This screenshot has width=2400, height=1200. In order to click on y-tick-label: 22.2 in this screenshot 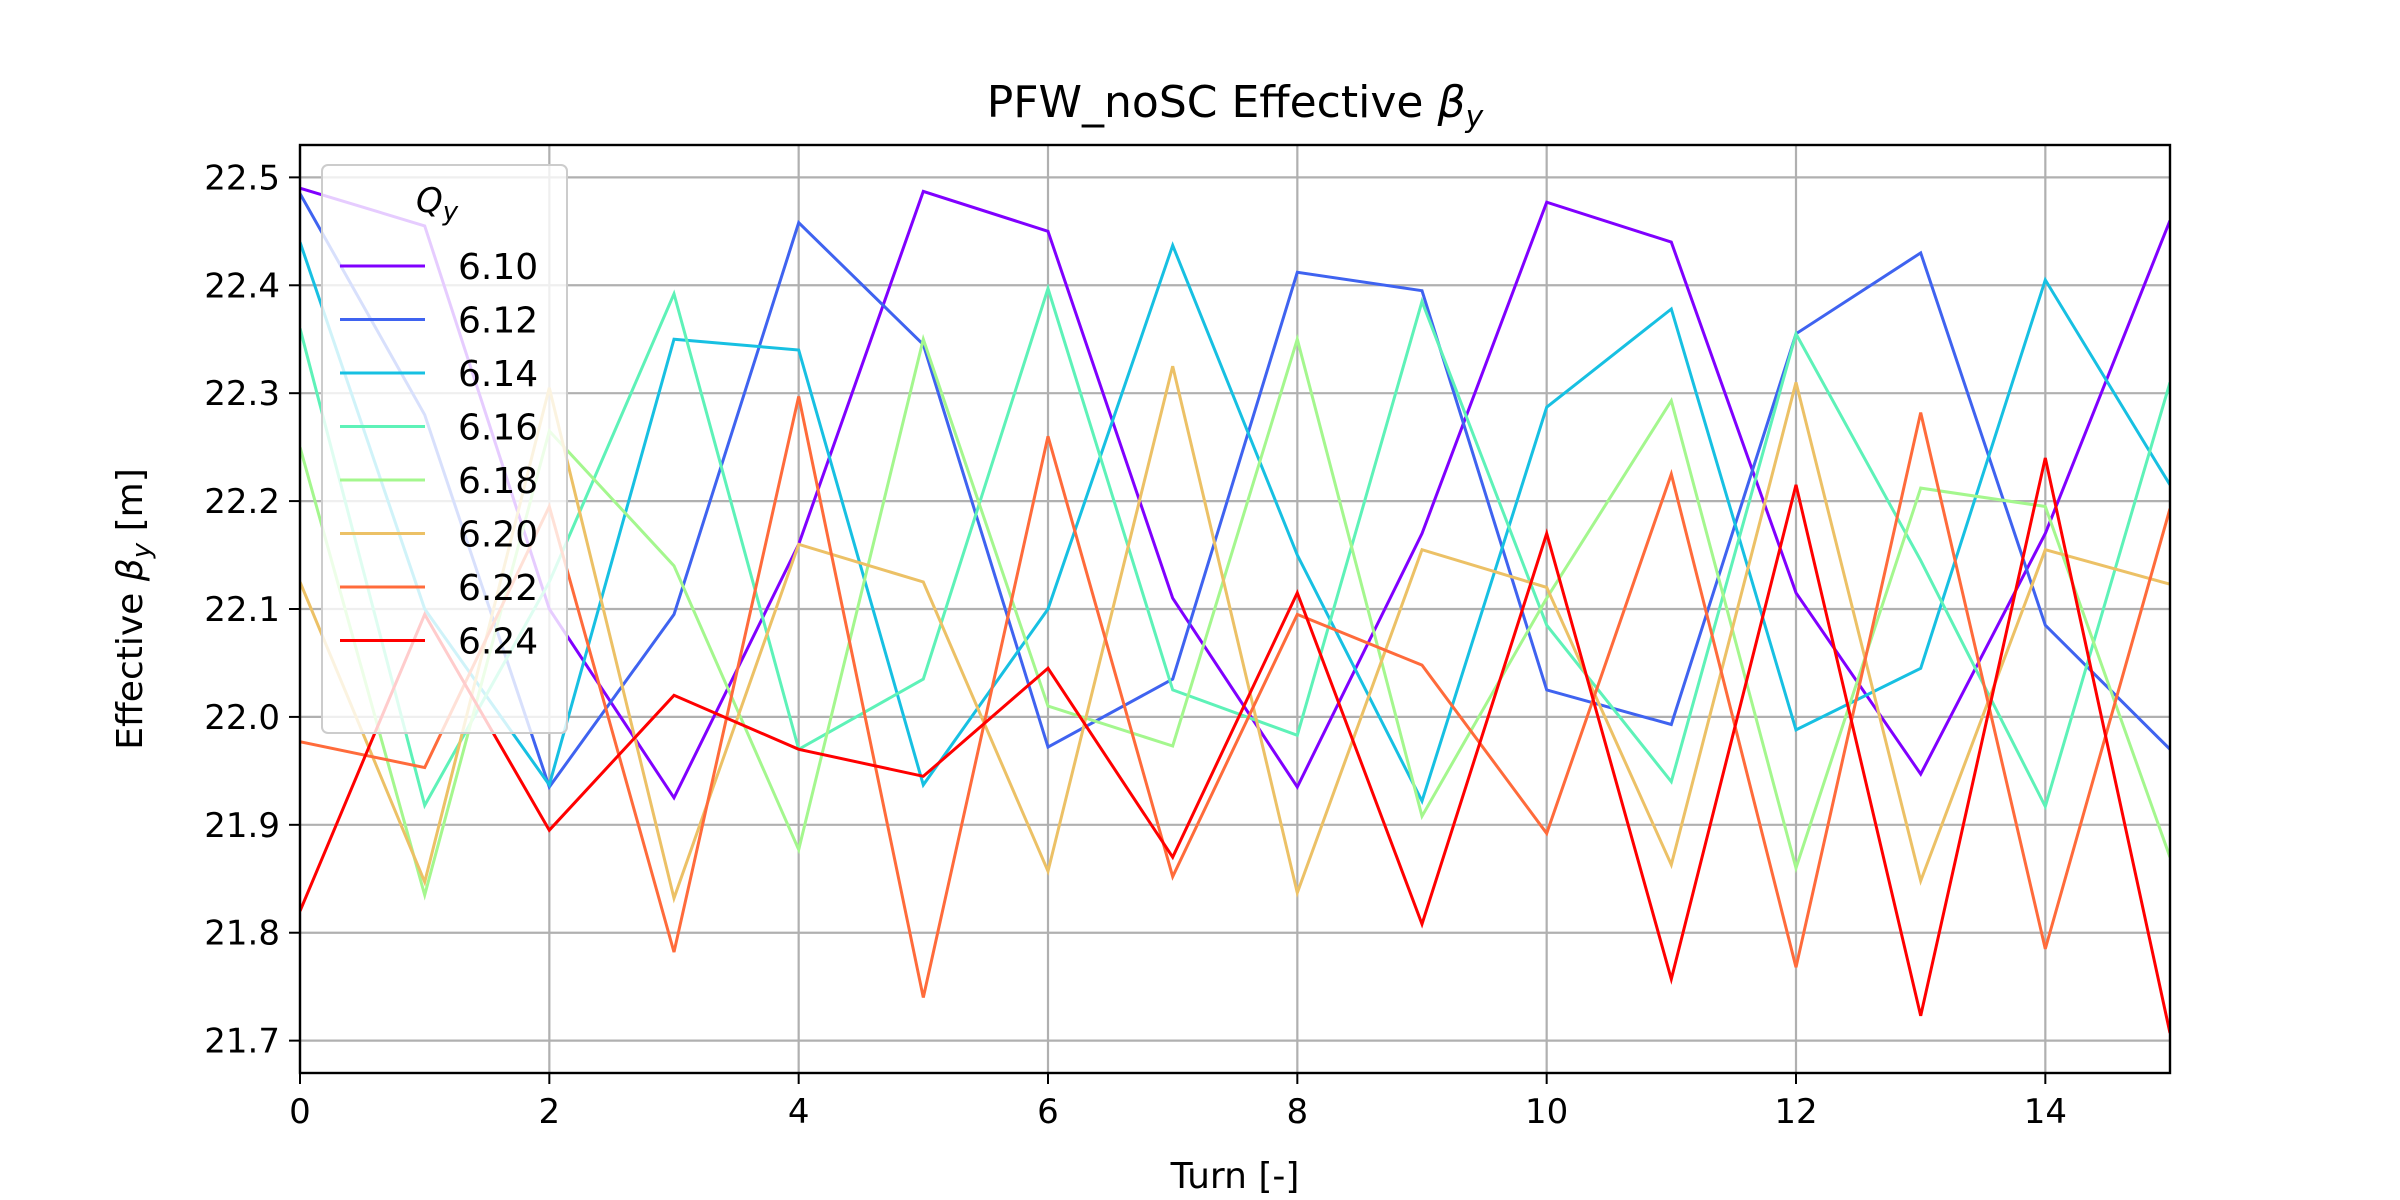, I will do `click(242, 502)`.